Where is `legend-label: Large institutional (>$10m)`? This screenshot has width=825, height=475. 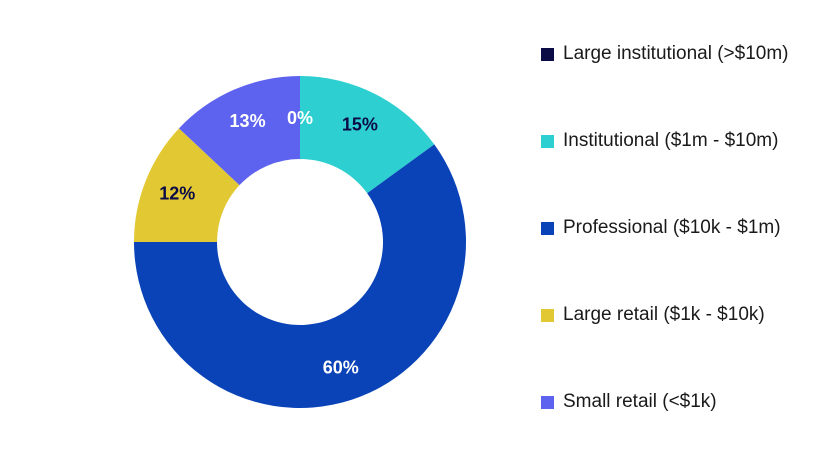
legend-label: Large institutional (>$10m) is located at coordinates (676, 53).